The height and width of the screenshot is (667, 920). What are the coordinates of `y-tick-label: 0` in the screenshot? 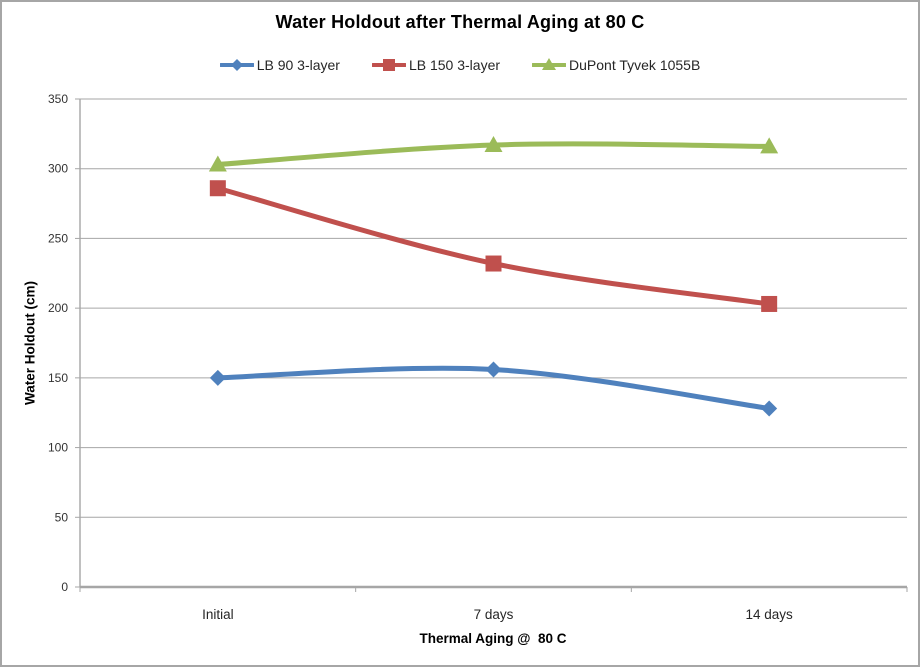 It's located at (64, 587).